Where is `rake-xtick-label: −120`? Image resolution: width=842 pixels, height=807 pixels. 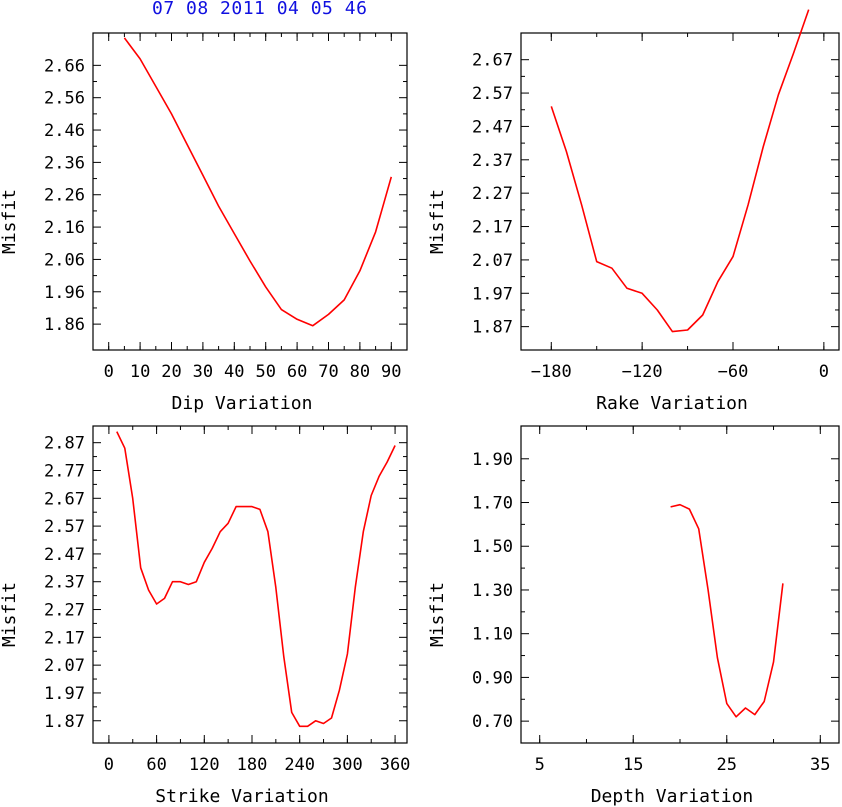 rake-xtick-label: −120 is located at coordinates (642, 372).